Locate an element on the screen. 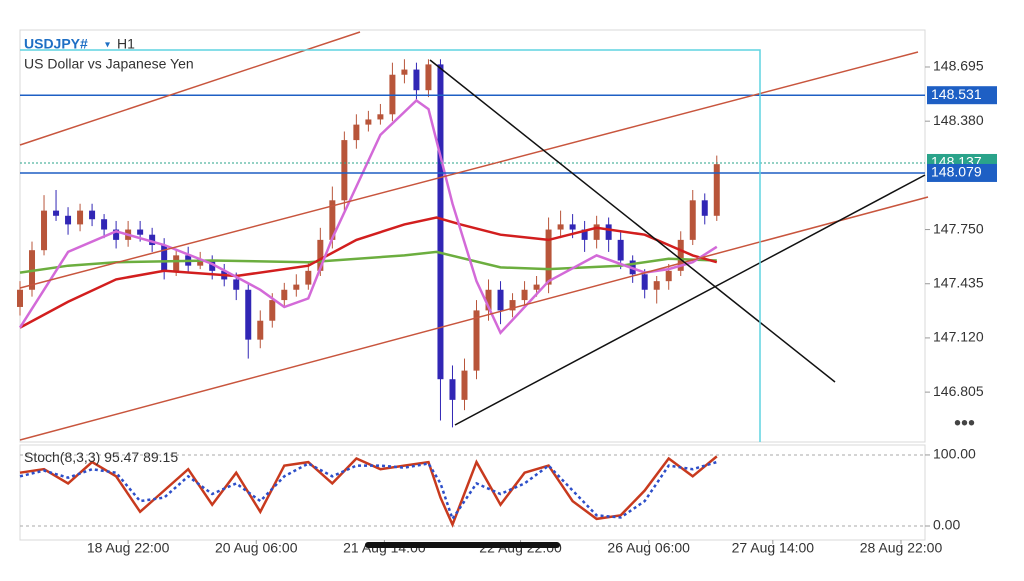  dropdown-arrow: ▾ is located at coordinates (107, 45).